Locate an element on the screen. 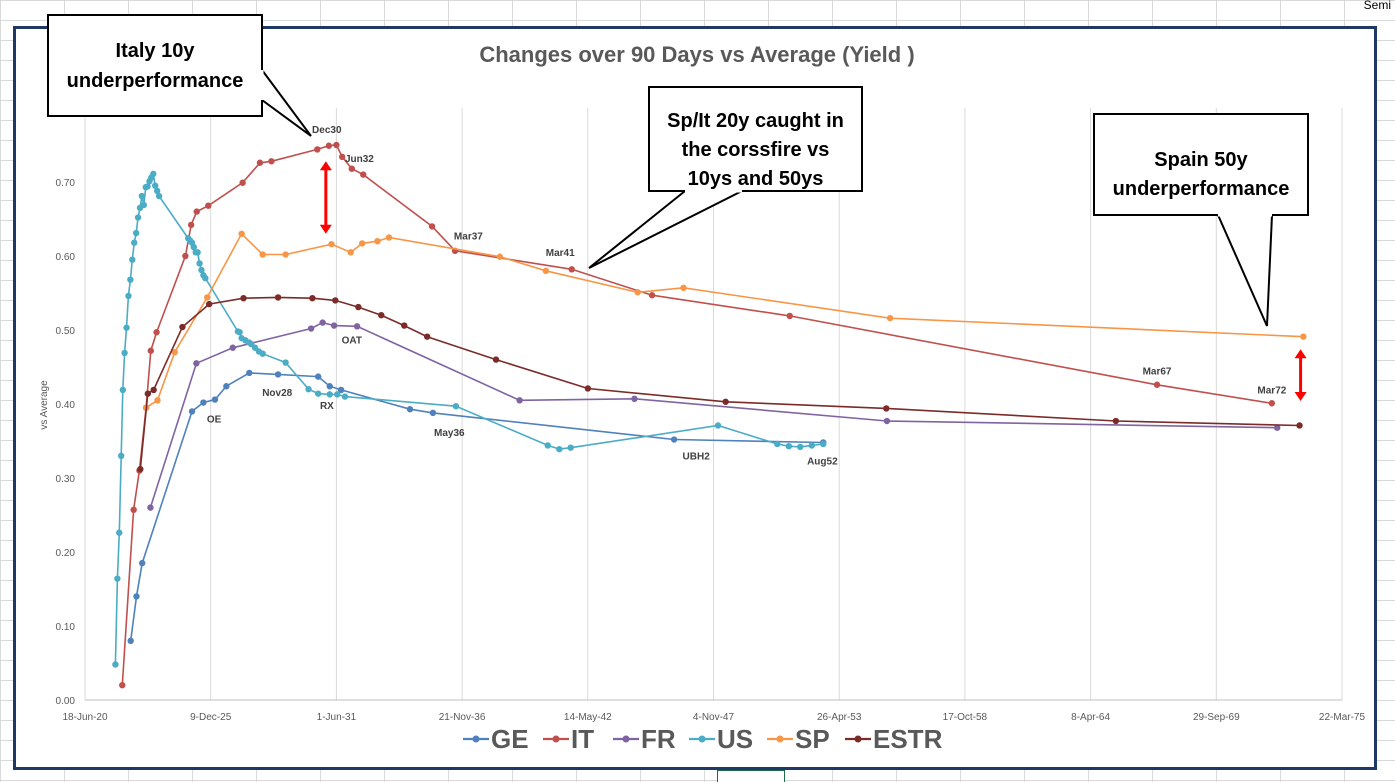 The height and width of the screenshot is (782, 1395). callout-box: Italy 10y underperformance is located at coordinates (179, 75).